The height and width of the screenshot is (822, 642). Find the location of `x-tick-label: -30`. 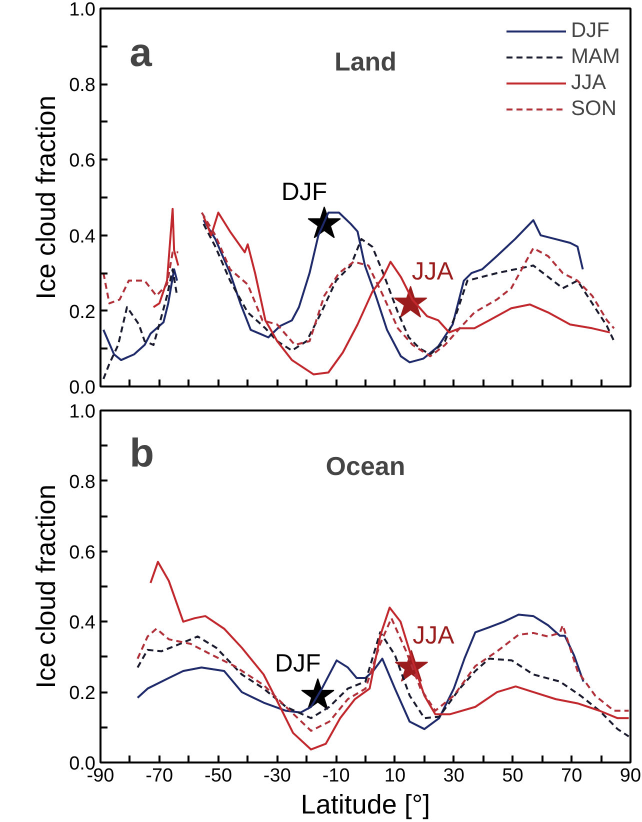

x-tick-label: -30 is located at coordinates (277, 776).